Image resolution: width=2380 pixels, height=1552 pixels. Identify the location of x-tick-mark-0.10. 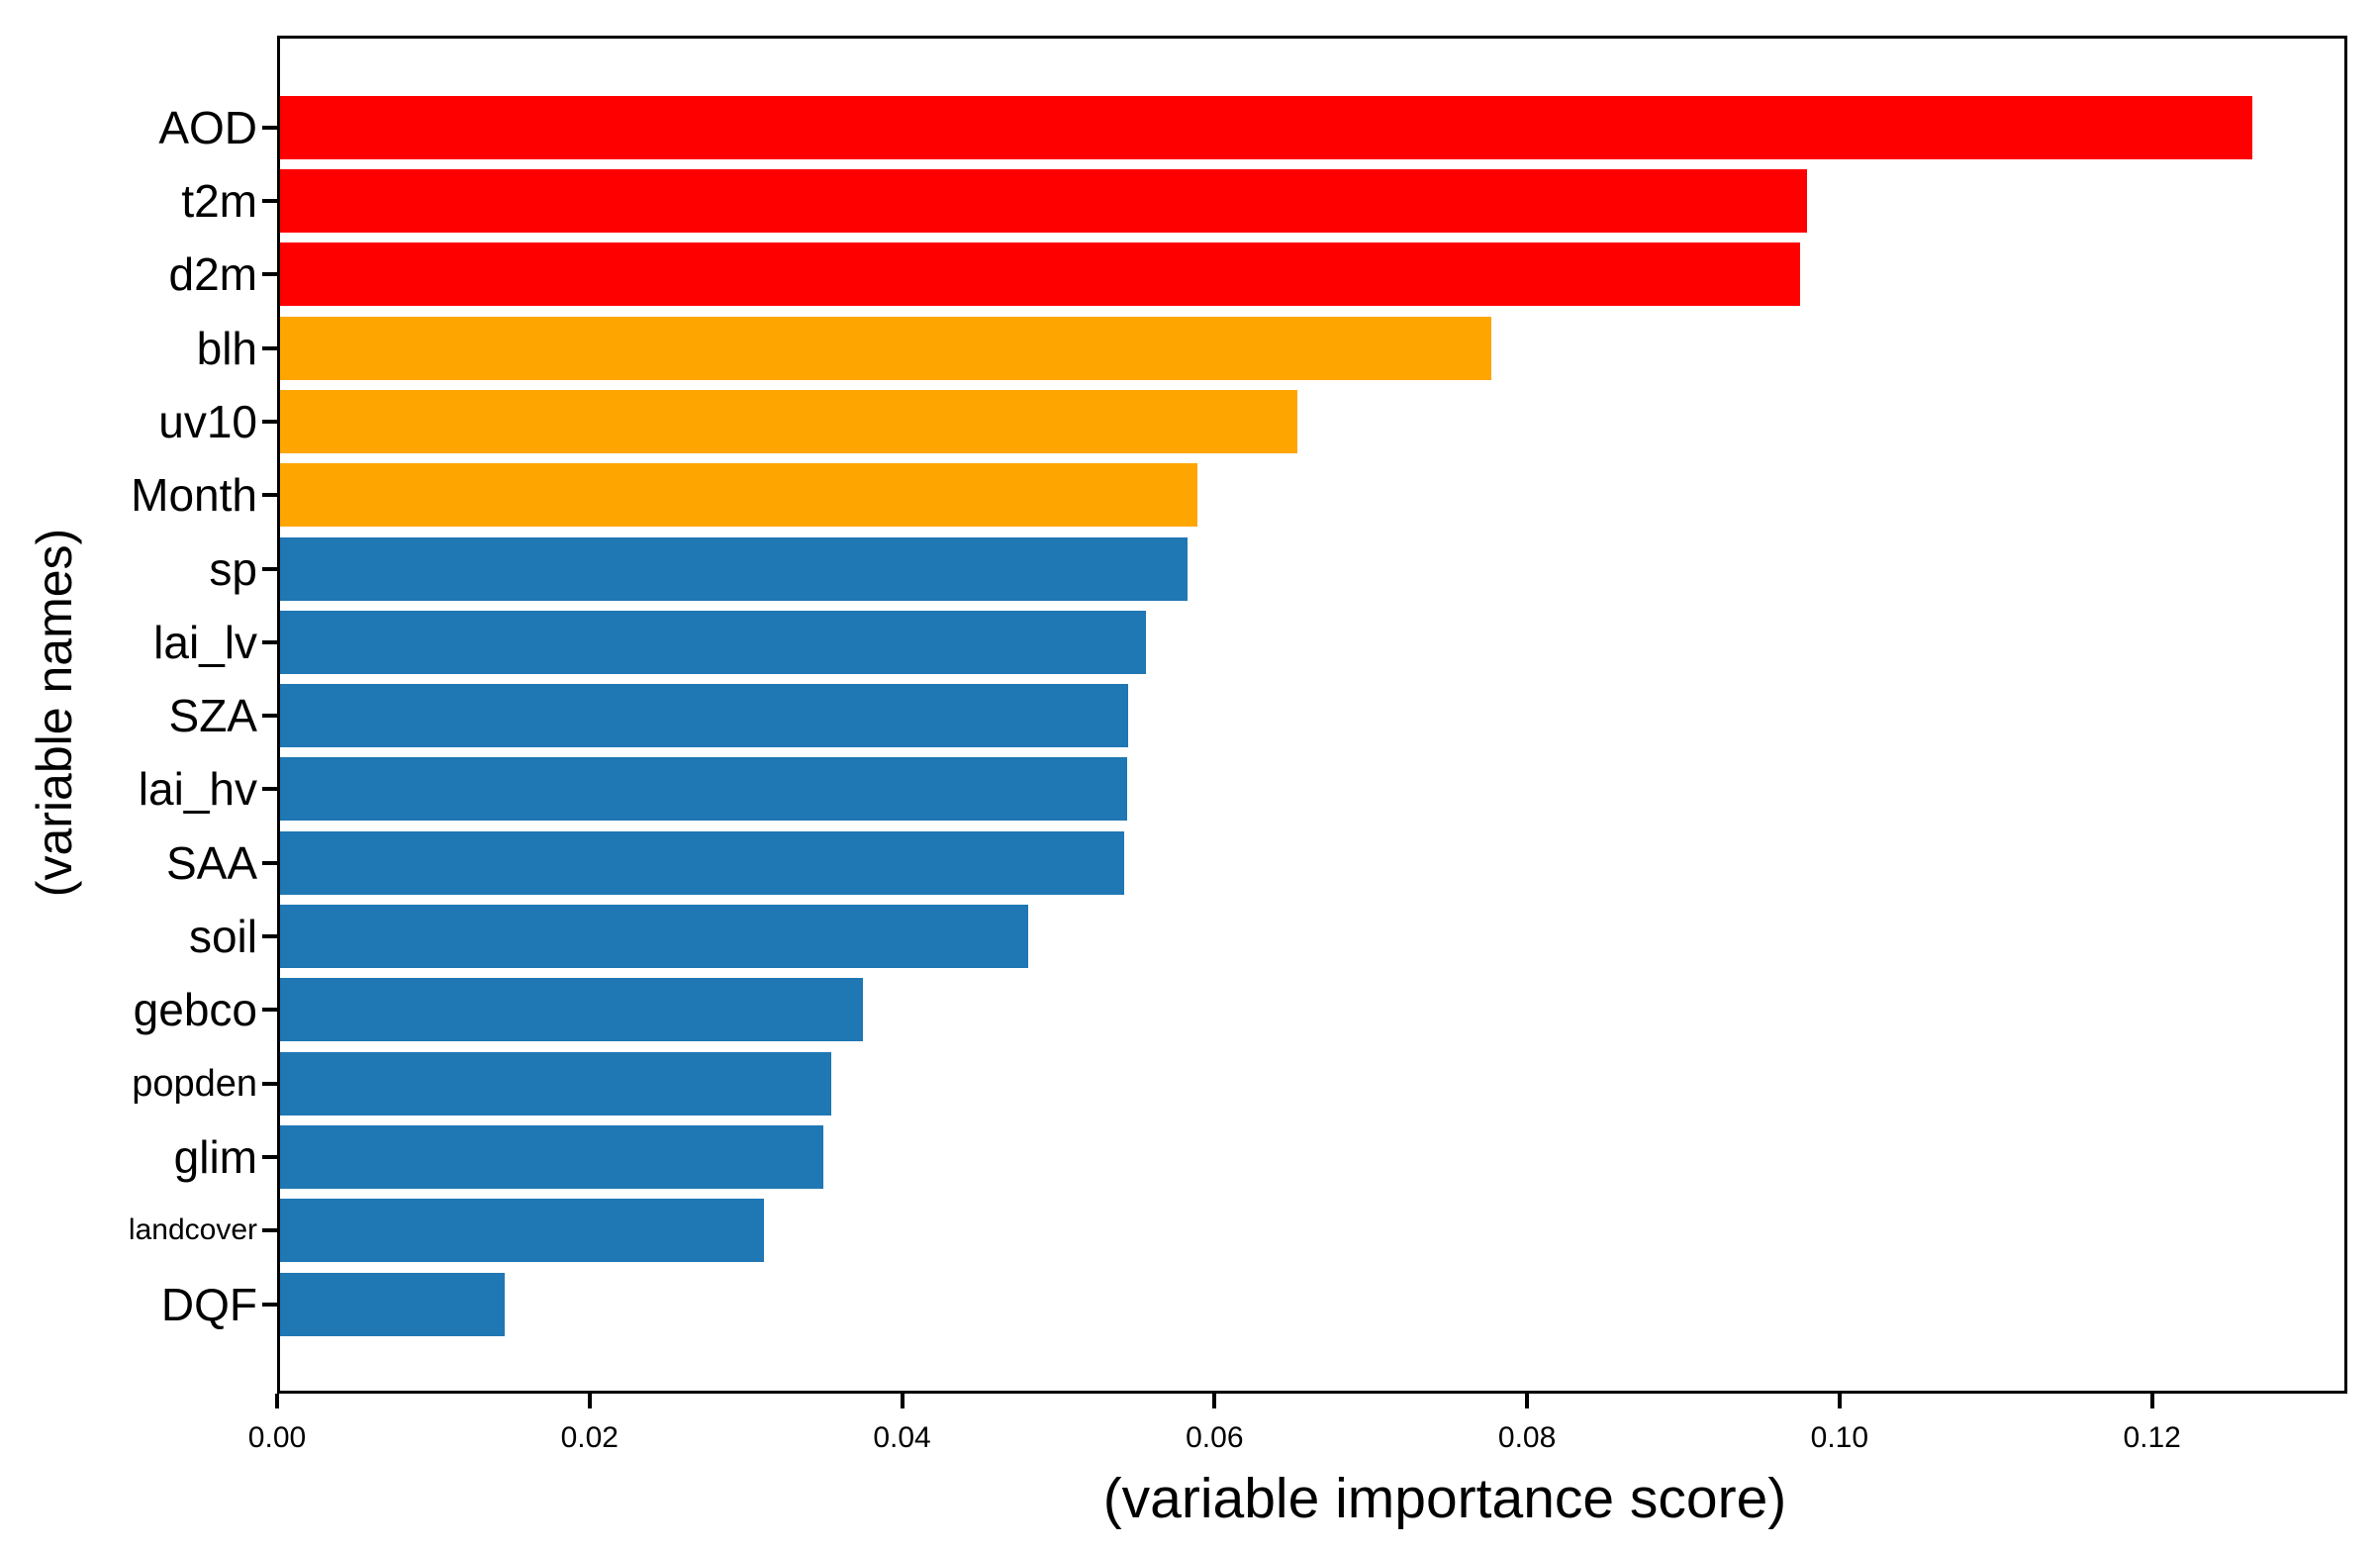
(1840, 1401).